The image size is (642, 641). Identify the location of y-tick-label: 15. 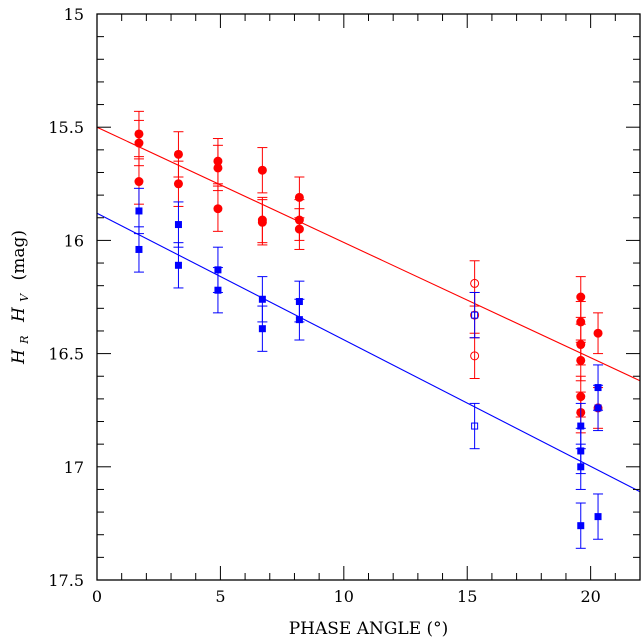
(74, 14).